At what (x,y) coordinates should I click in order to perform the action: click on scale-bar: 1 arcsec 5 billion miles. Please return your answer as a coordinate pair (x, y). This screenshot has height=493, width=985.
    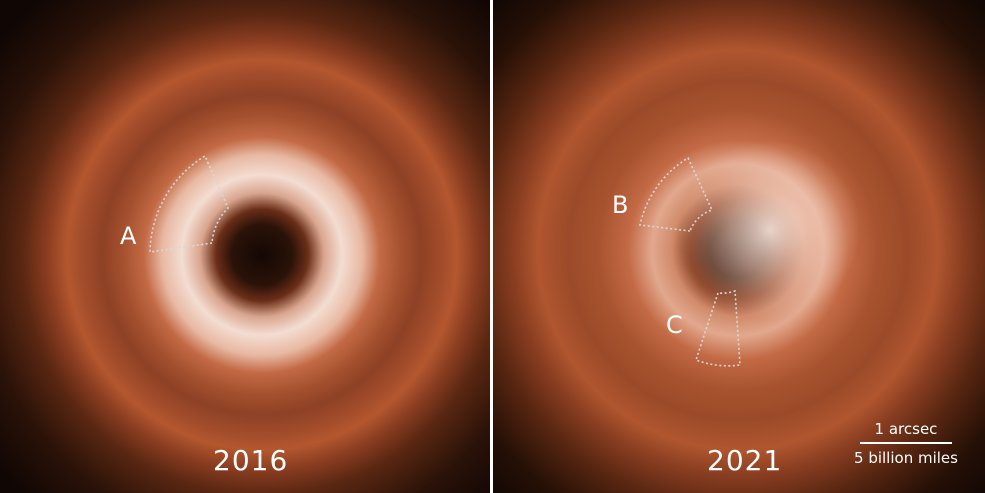
    Looking at the image, I should click on (906, 443).